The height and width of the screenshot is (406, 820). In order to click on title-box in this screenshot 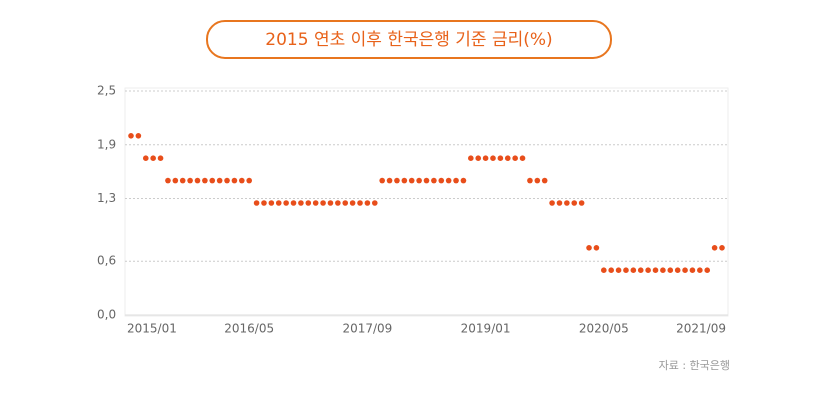, I will do `click(409, 39)`.